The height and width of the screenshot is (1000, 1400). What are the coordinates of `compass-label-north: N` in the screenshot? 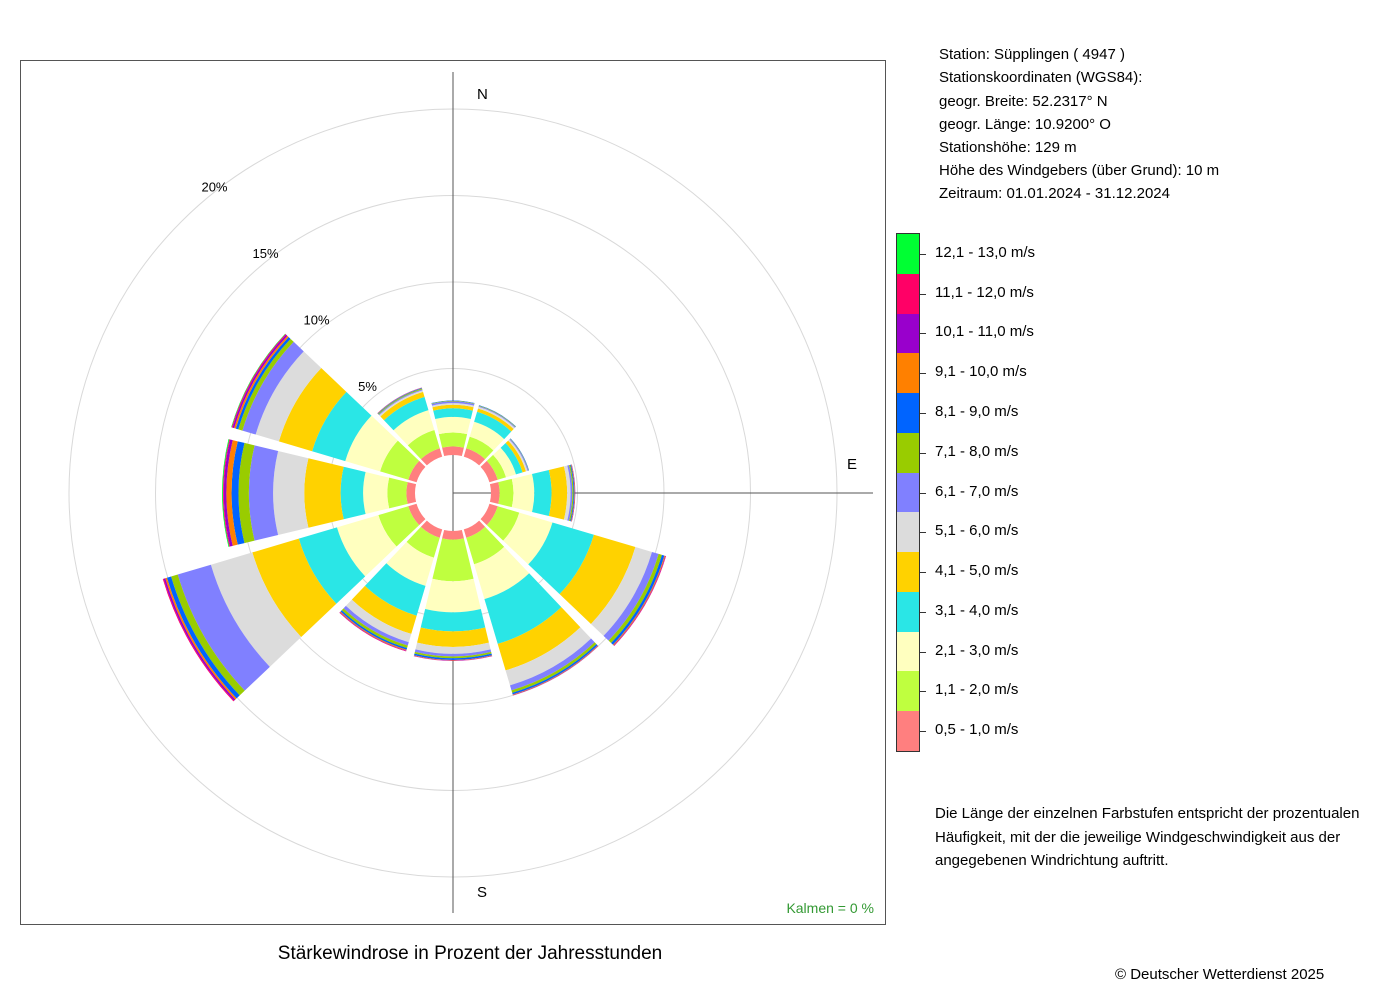 It's located at (482, 94).